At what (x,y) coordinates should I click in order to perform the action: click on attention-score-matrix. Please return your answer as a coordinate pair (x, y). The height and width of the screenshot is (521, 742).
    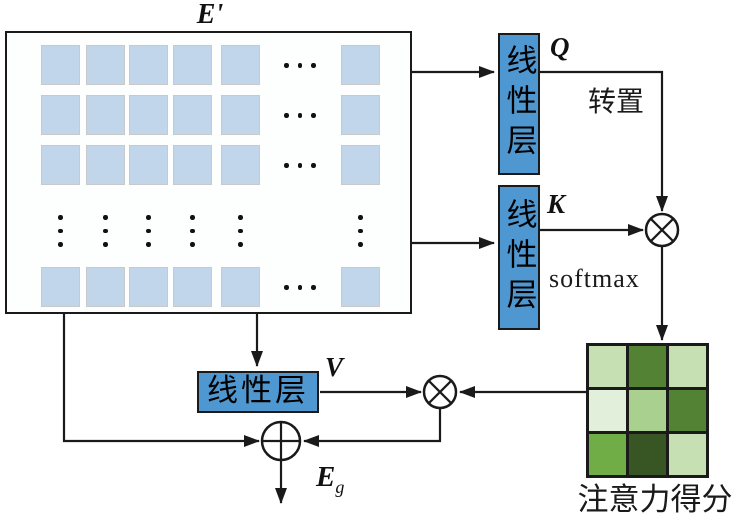
    Looking at the image, I should click on (647, 410).